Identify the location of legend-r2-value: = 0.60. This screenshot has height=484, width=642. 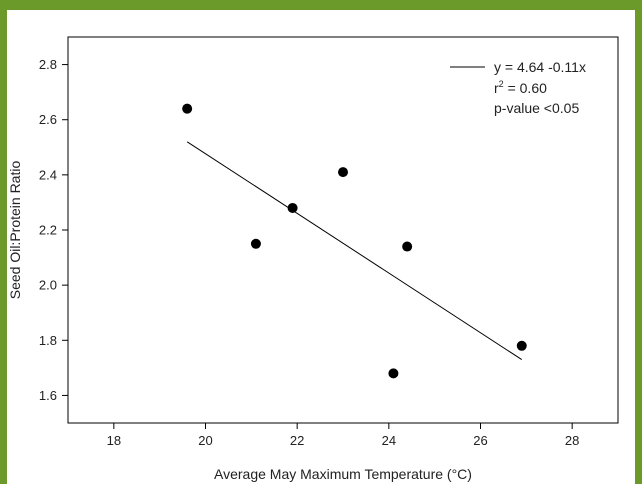
(525, 88).